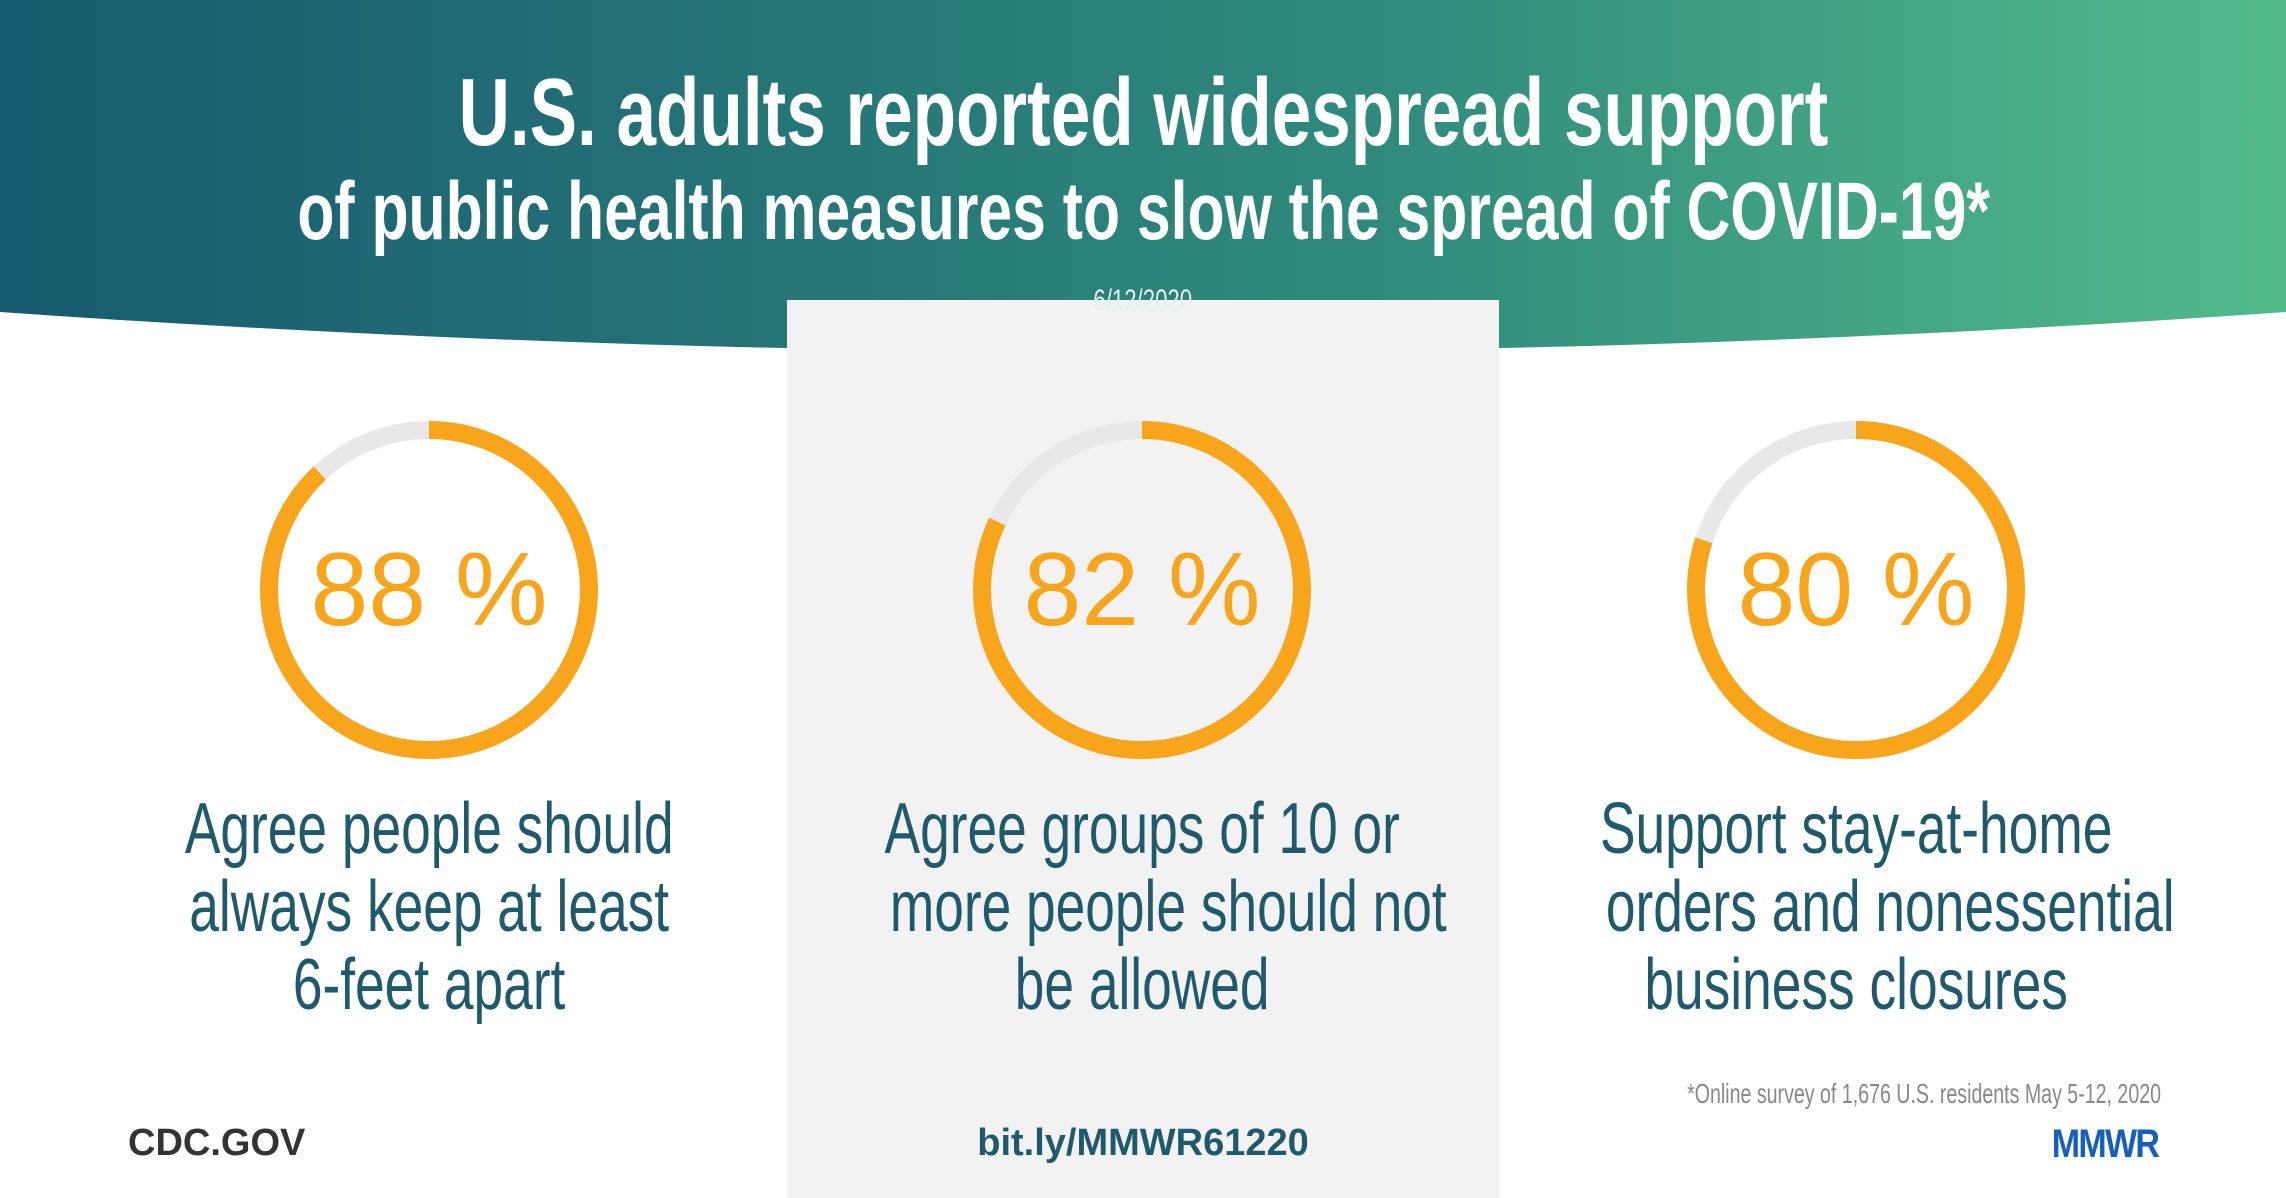 The image size is (2286, 1198). I want to click on donut-2: 82 %, so click(1142, 590).